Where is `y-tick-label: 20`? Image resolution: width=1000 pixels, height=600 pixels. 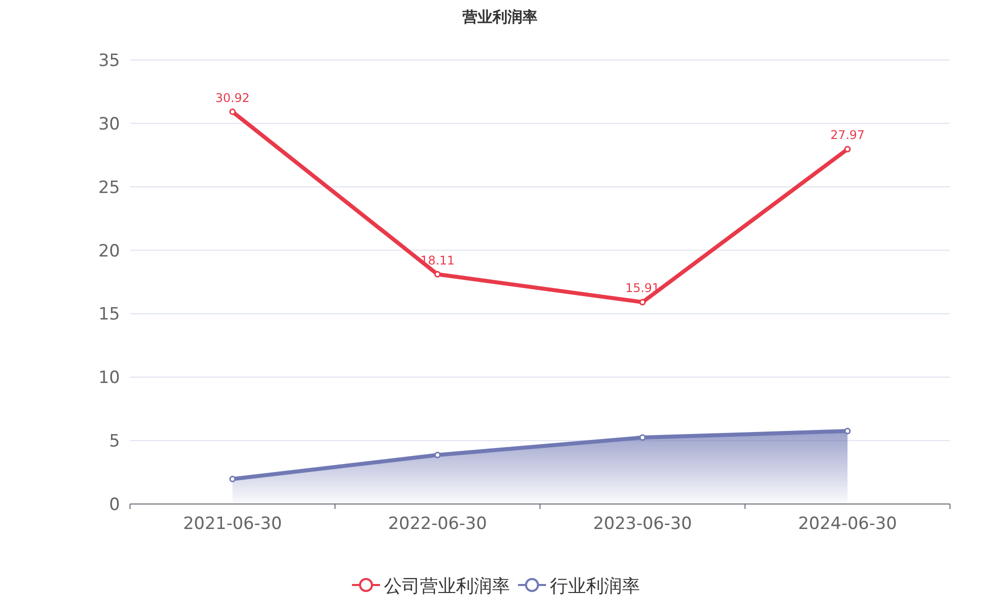 y-tick-label: 20 is located at coordinates (109, 251).